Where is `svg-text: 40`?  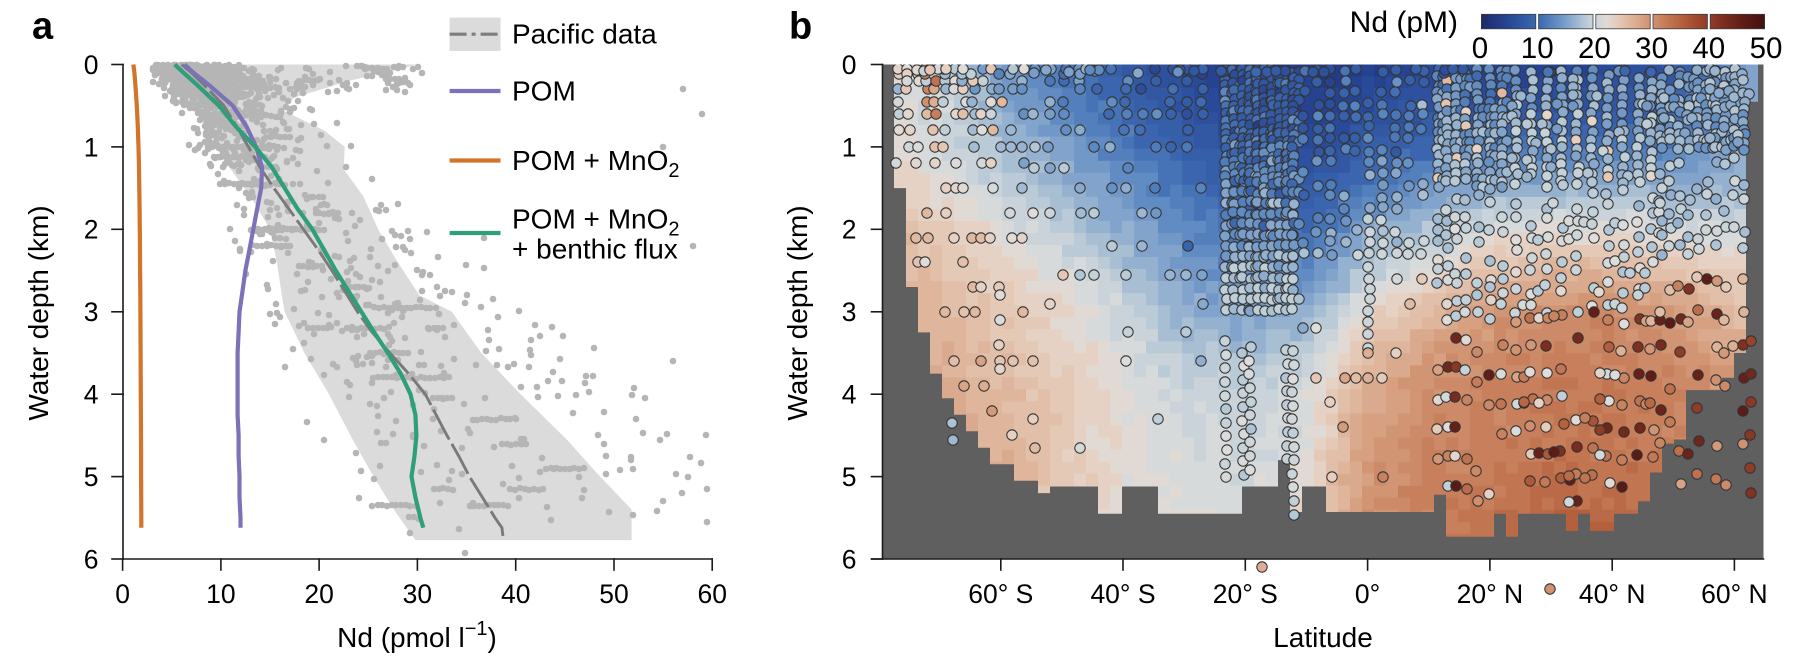
svg-text: 40 is located at coordinates (515, 594).